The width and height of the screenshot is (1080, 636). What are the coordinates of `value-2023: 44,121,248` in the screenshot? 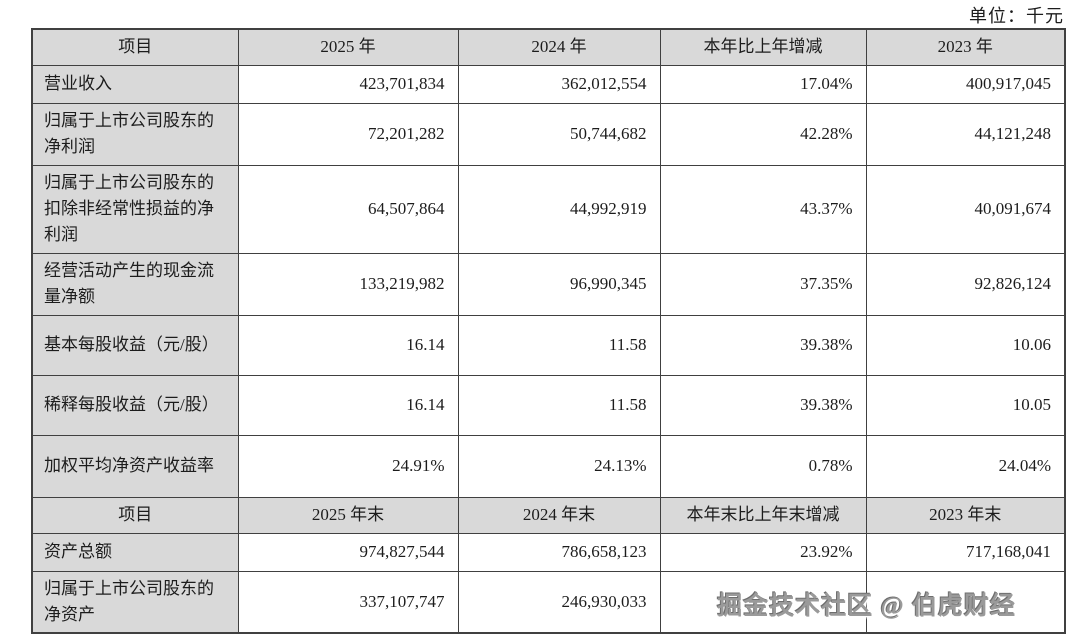 It's located at (965, 134).